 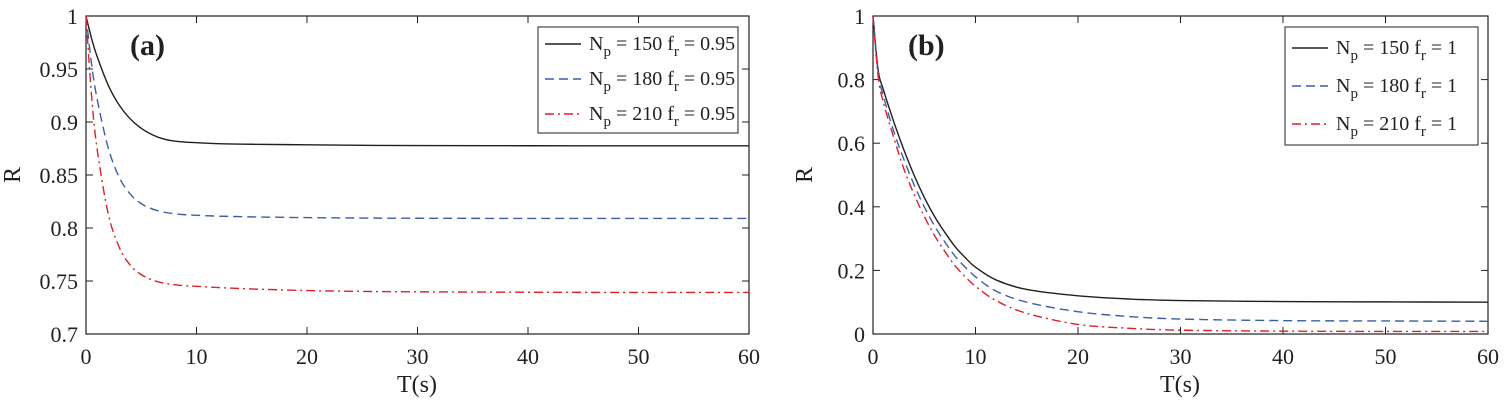 I want to click on y-tick-label: 0.75, so click(x=59, y=281).